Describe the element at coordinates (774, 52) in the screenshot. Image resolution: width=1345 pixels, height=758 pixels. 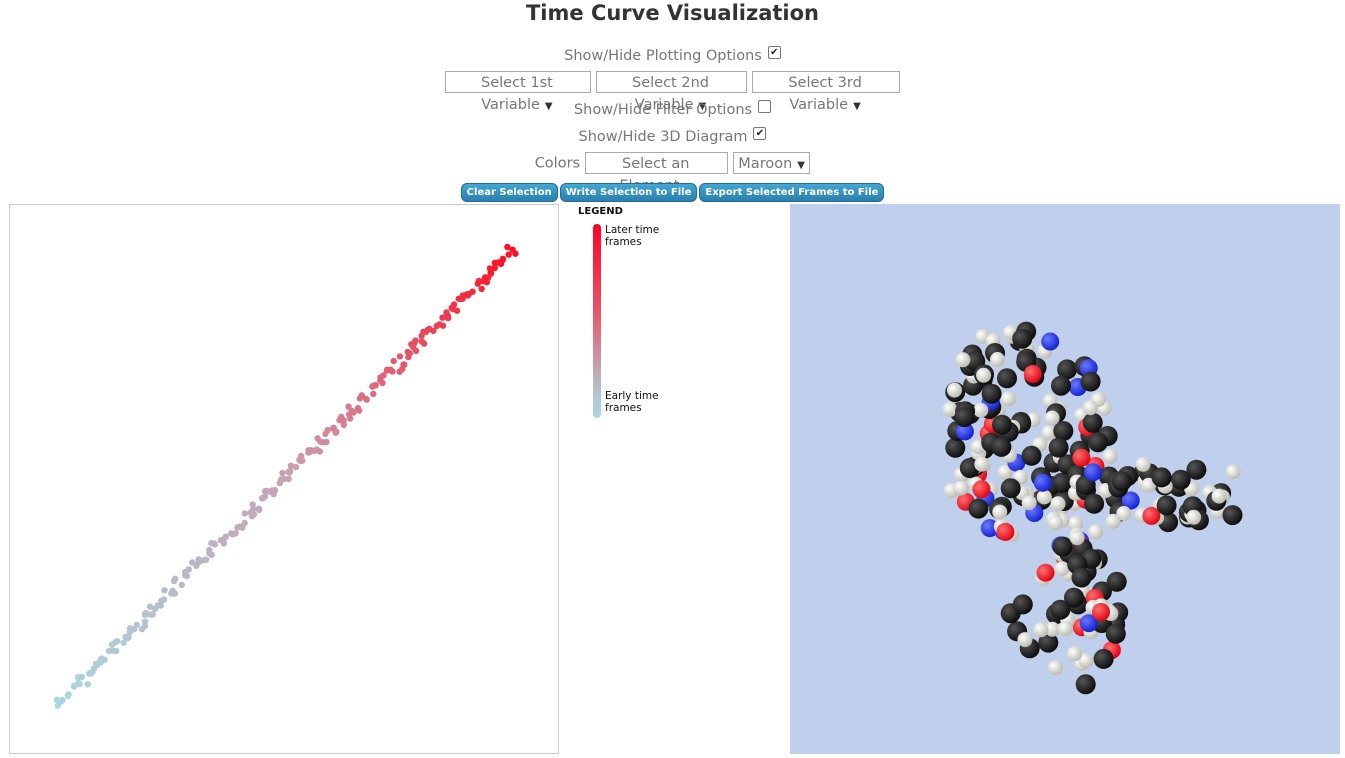
I see `plotting-options-checkbox: ✔` at that location.